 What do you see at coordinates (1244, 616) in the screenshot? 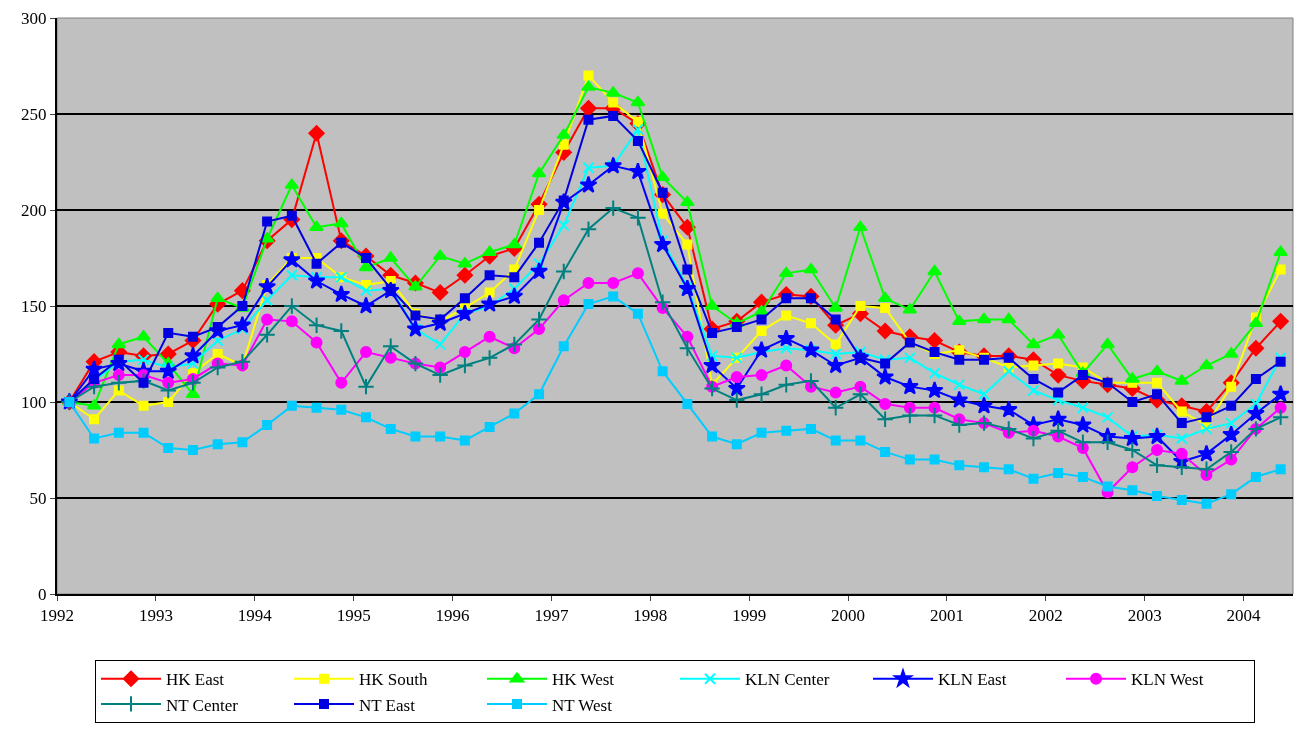
I see `x-tick-label: 2004` at bounding box center [1244, 616].